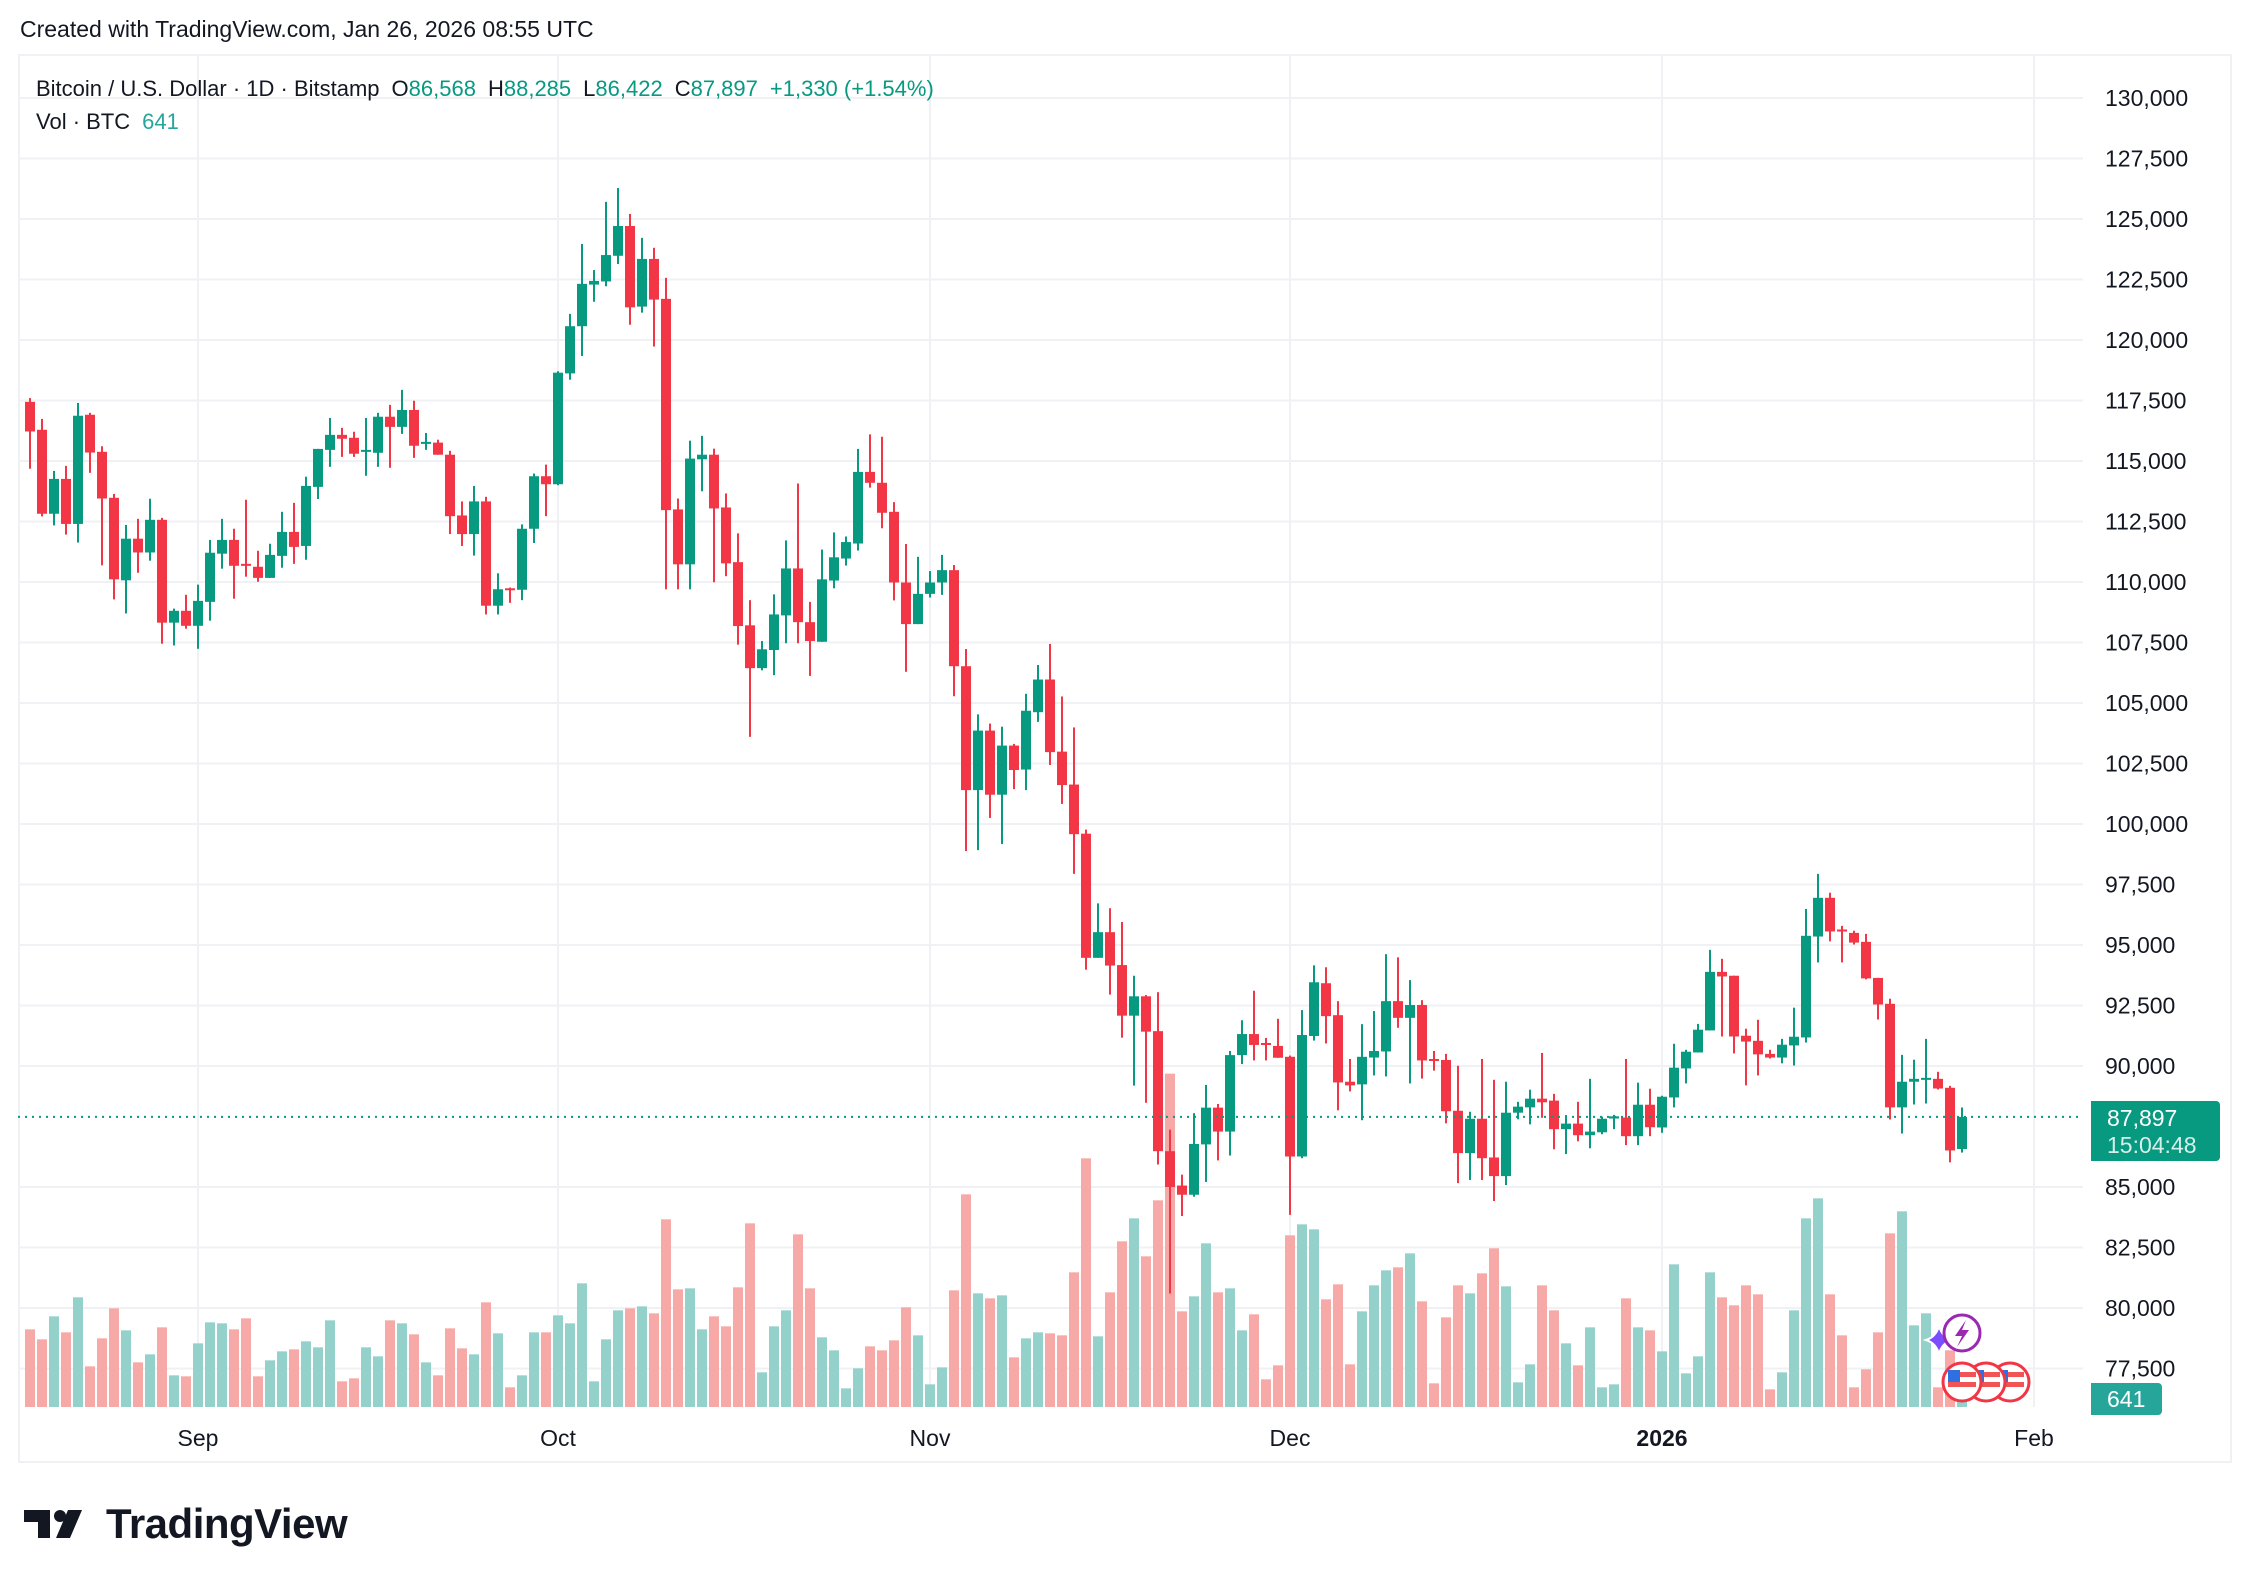  I want to click on symbol-title: Bitcoin / U.S. Dollar · 1D · Bitstamp, so click(208, 88).